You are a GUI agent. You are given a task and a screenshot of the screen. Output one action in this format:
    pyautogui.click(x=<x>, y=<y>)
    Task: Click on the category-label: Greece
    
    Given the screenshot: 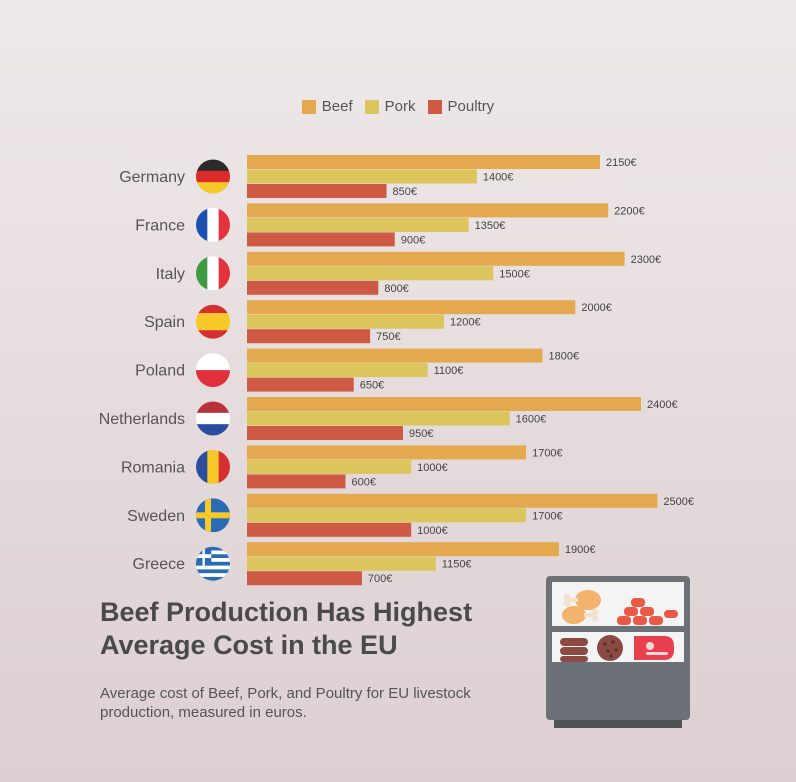 What is the action you would take?
    pyautogui.click(x=159, y=564)
    